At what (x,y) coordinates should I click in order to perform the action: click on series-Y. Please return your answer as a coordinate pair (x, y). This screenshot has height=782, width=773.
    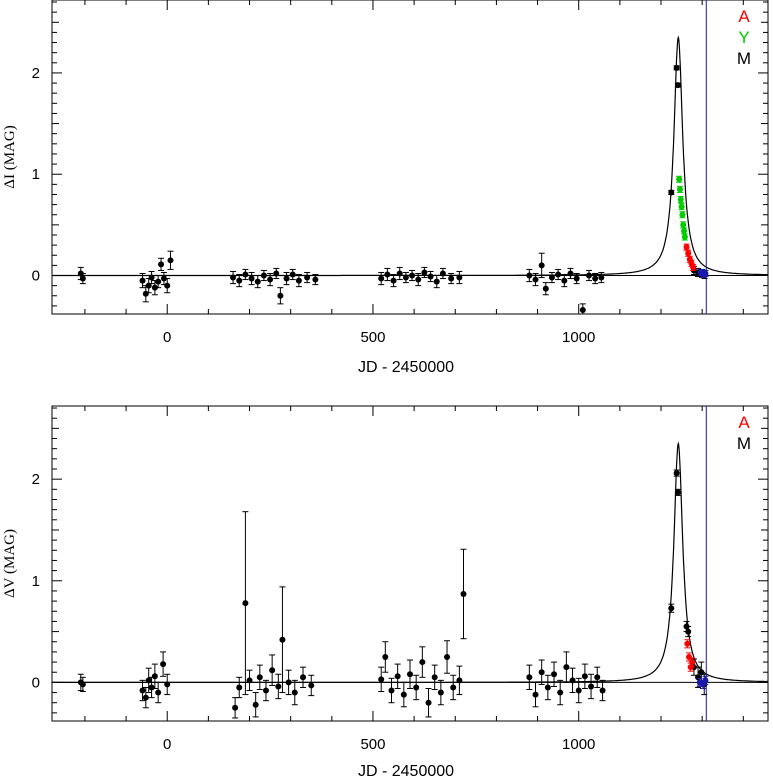
    Looking at the image, I should click on (682, 208).